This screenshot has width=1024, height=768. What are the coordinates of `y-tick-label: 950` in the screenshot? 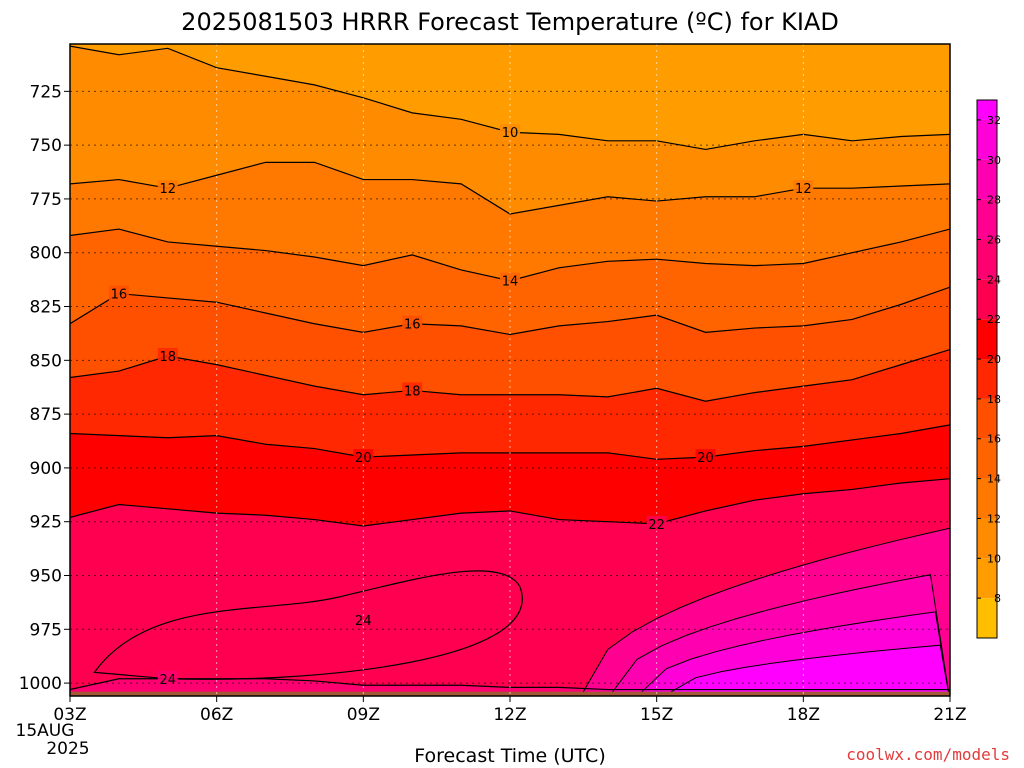 It's located at (46, 576).